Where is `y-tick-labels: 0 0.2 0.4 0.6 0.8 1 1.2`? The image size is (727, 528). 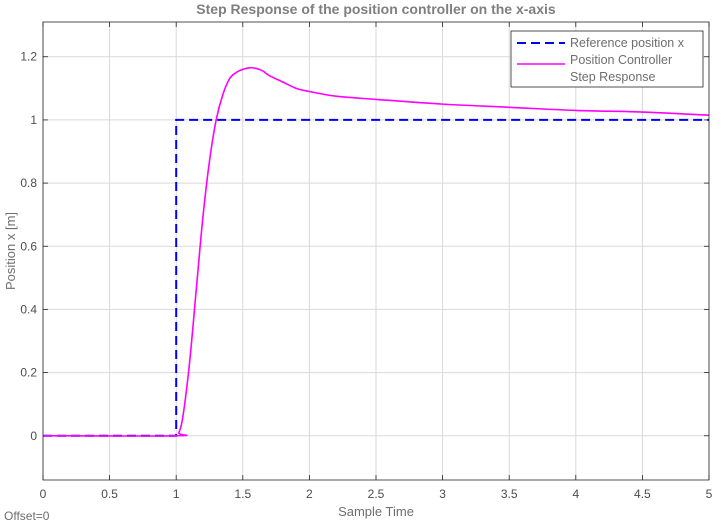 y-tick-labels: 0 0.2 0.4 0.6 0.8 1 1.2 is located at coordinates (28, 246).